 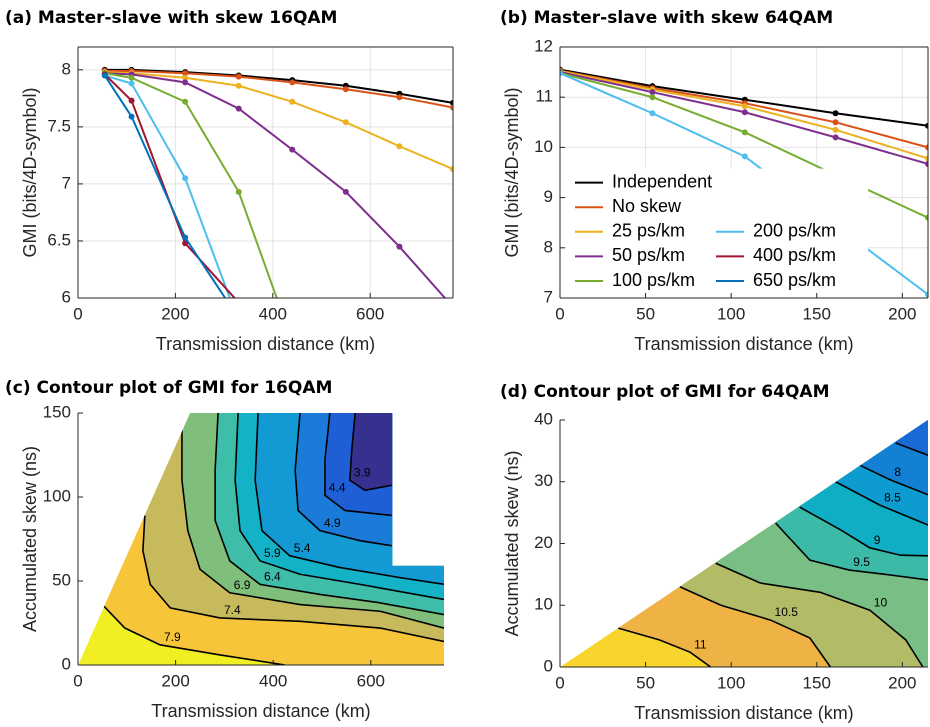 I want to click on y-tick-label: 50, so click(x=61, y=579).